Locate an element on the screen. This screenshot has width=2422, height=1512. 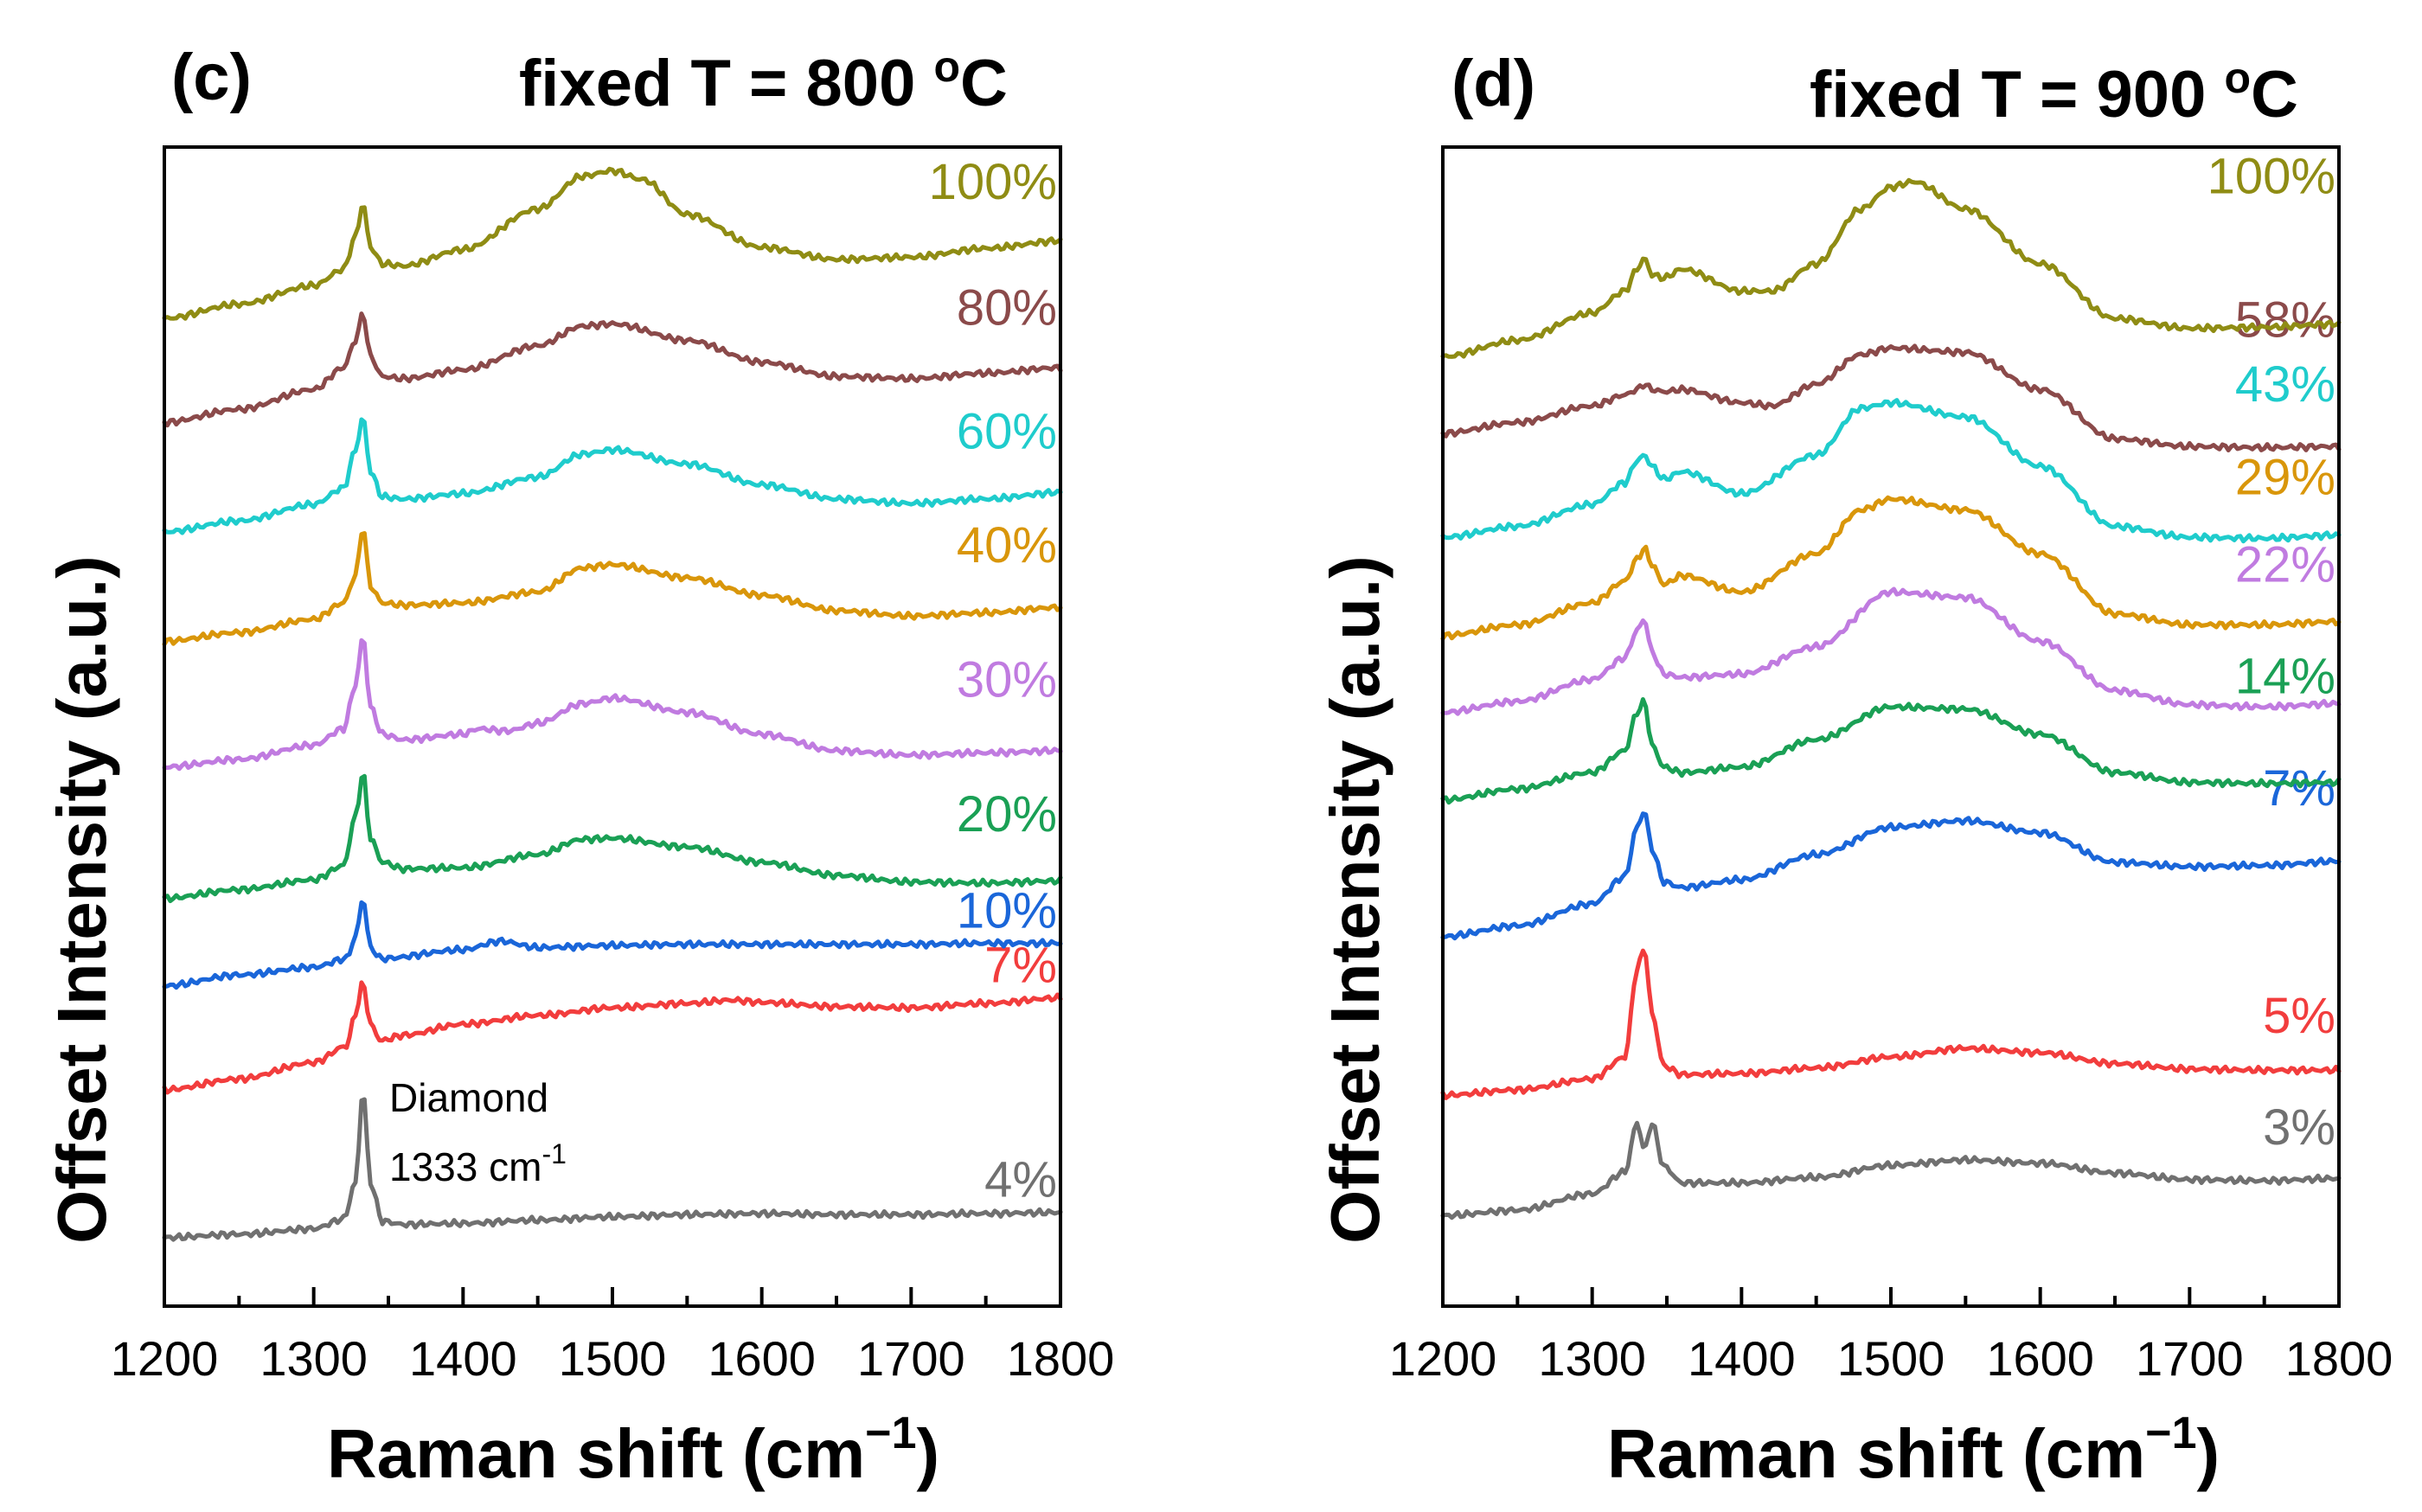
diamond-annotation-line2: 1333 cm-1 is located at coordinates (478, 1163).